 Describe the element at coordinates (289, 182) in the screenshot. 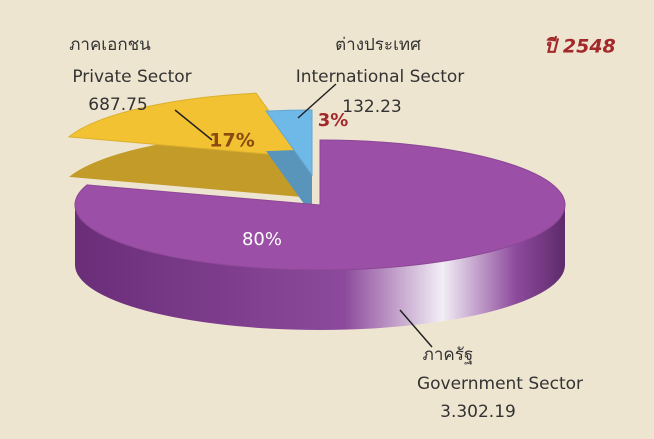

I see `slice-side` at that location.